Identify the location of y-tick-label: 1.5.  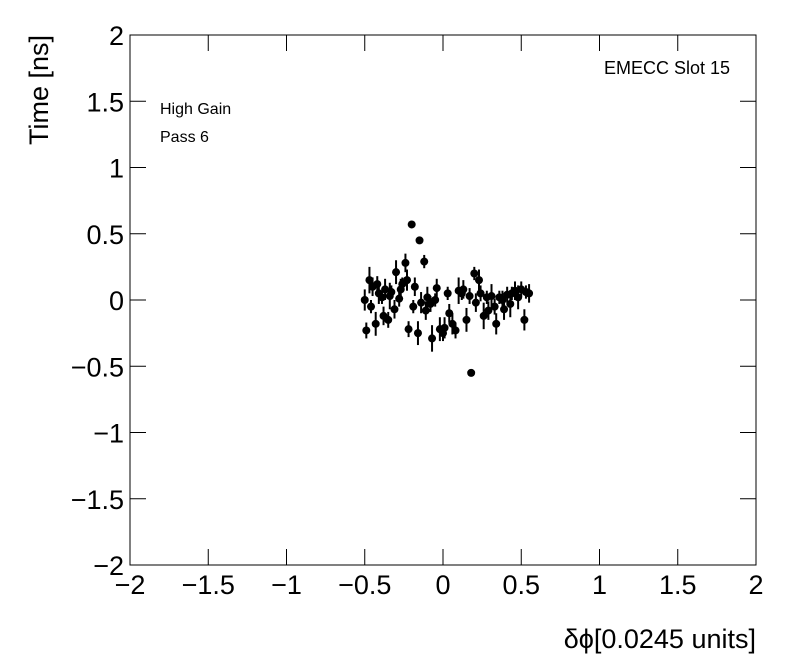
(105, 102).